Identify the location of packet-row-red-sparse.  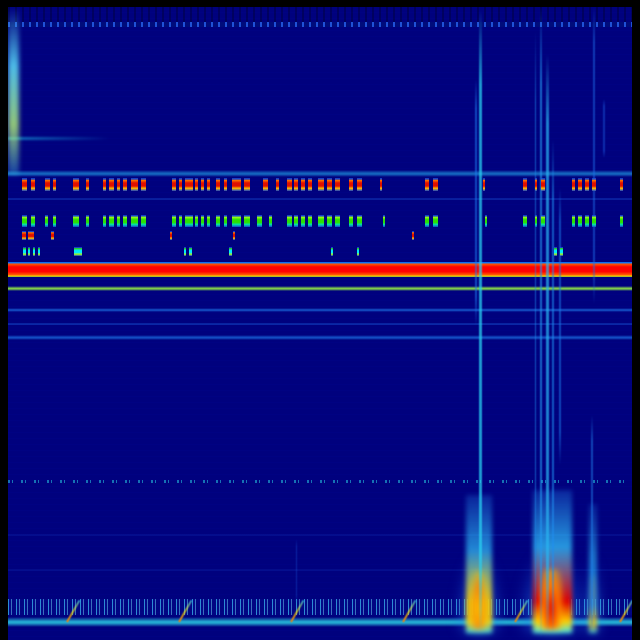
(320, 235).